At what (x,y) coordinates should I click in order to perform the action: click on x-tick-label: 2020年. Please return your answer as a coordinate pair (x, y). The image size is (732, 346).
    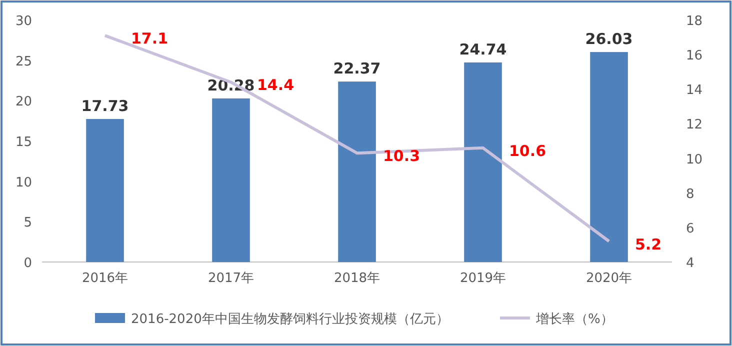
    Looking at the image, I should click on (609, 278).